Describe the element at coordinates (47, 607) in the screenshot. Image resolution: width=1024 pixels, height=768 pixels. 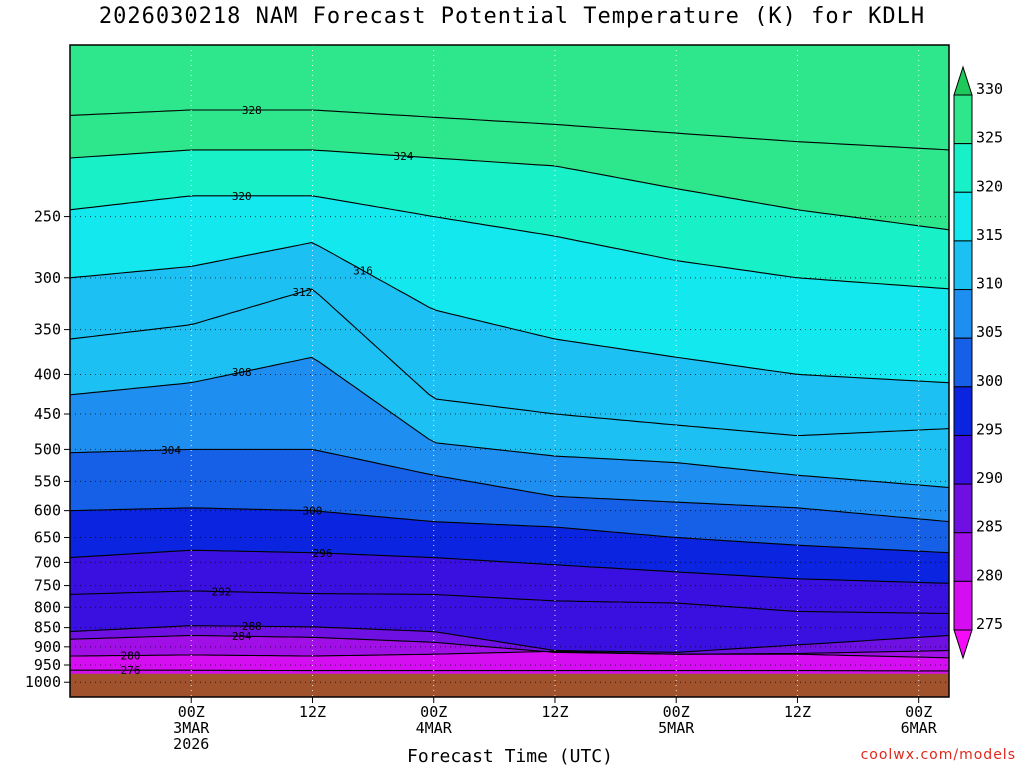
I see `y-tick-label: 800` at that location.